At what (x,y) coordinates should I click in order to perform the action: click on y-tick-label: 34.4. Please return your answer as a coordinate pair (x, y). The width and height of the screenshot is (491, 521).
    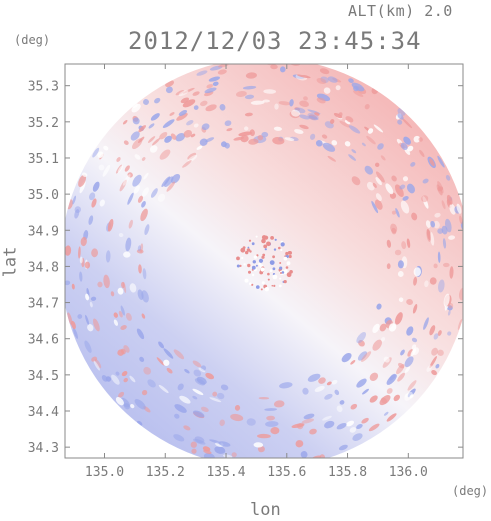
    Looking at the image, I should click on (43, 412).